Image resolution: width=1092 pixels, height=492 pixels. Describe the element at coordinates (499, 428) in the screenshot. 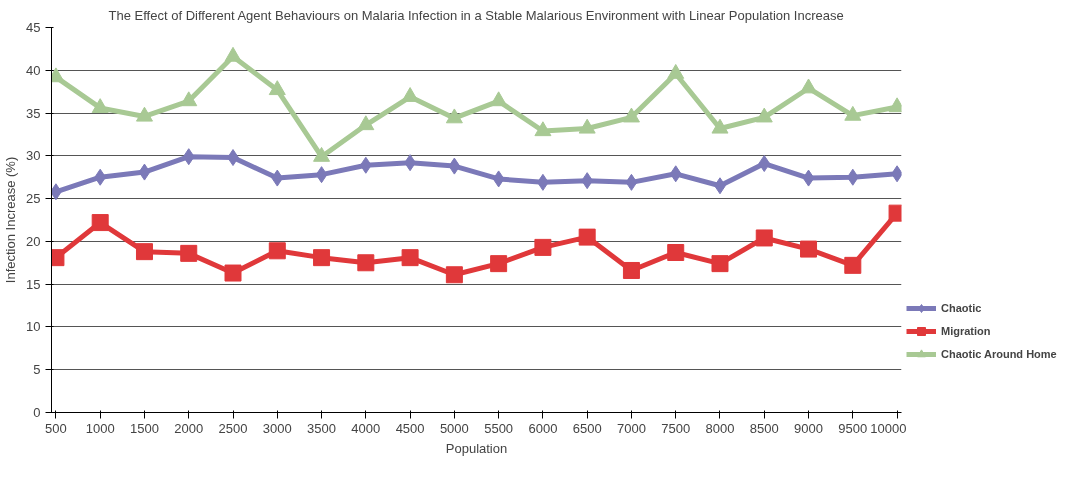

I see `x-tick-label: 5500` at that location.